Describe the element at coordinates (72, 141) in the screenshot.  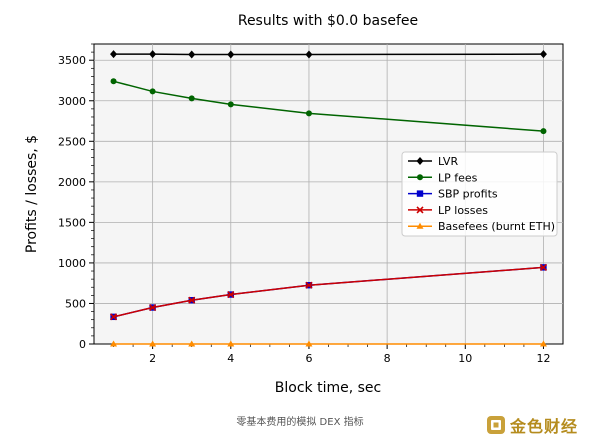
I see `y-tick-label: 2500` at that location.